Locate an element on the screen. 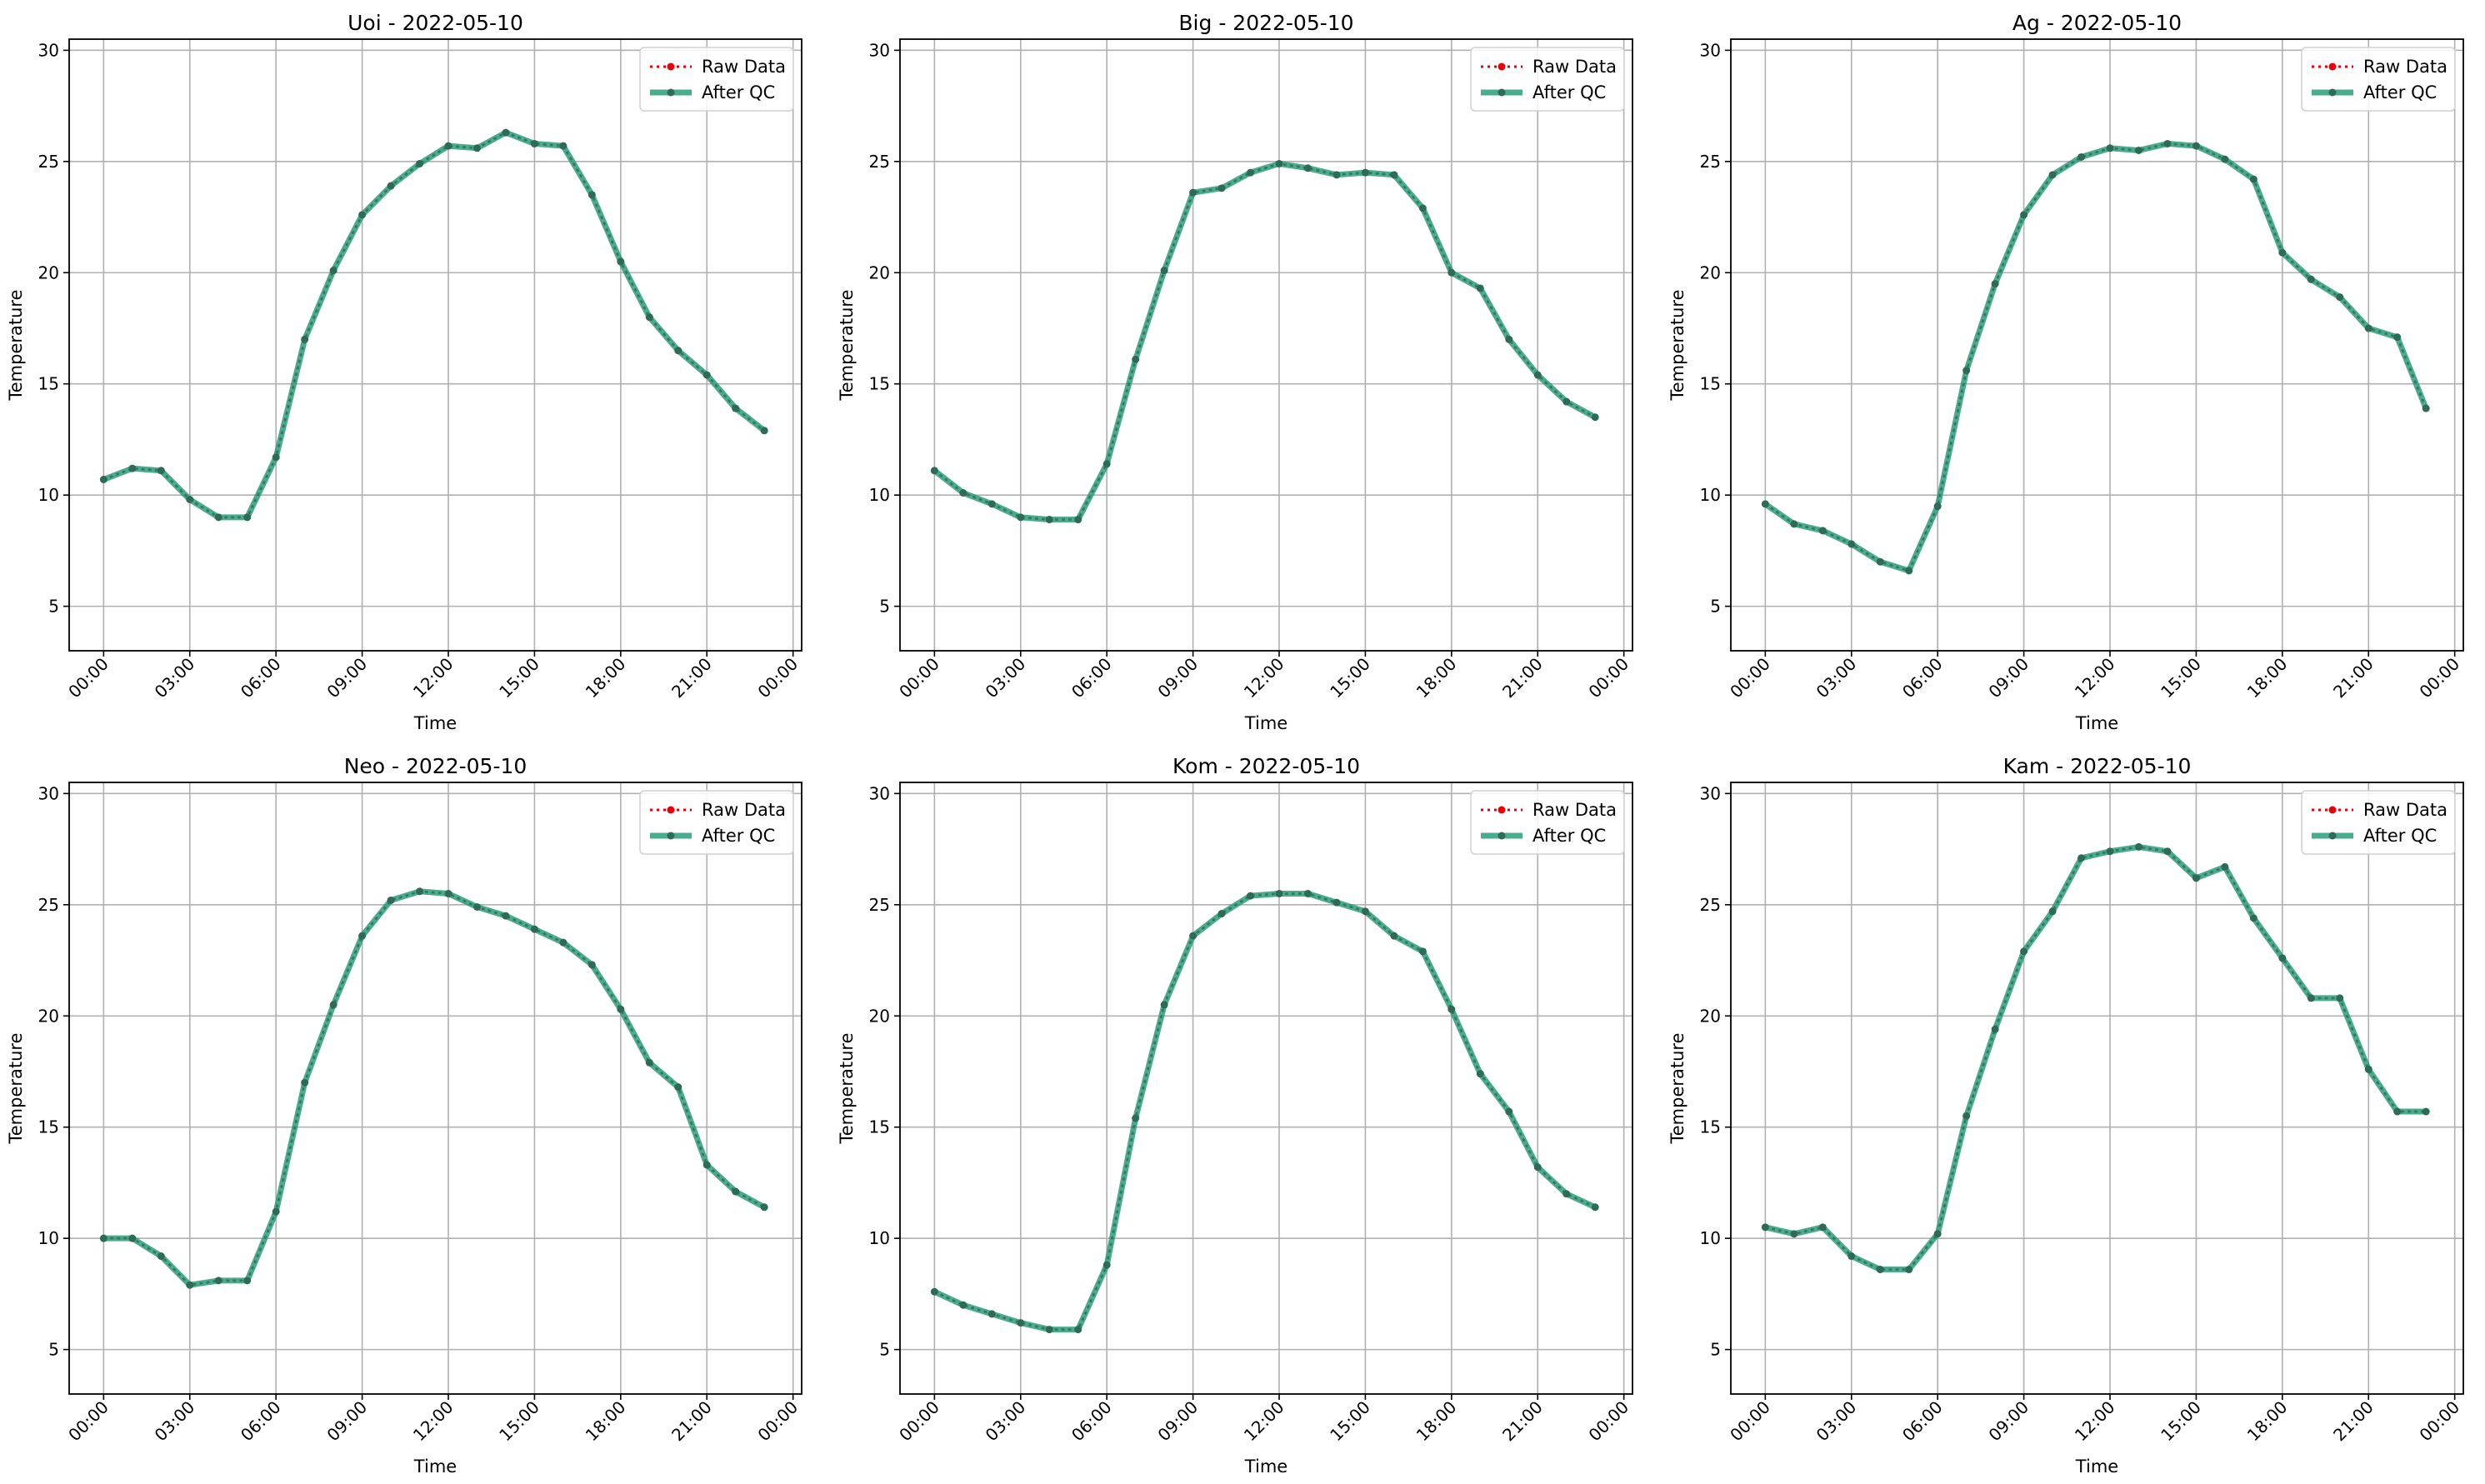 Image resolution: width=2485 pixels, height=1484 pixels. axes-frame is located at coordinates (2097, 1088).